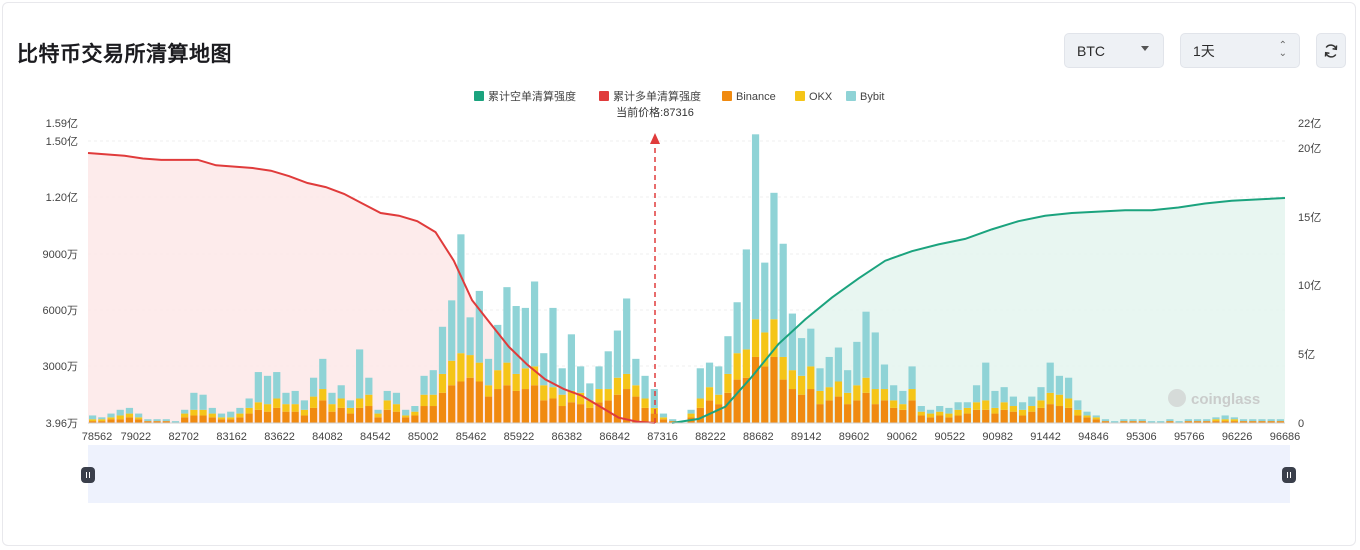  I want to click on up-down-icon: ⌃ ⌄, so click(1282, 49).